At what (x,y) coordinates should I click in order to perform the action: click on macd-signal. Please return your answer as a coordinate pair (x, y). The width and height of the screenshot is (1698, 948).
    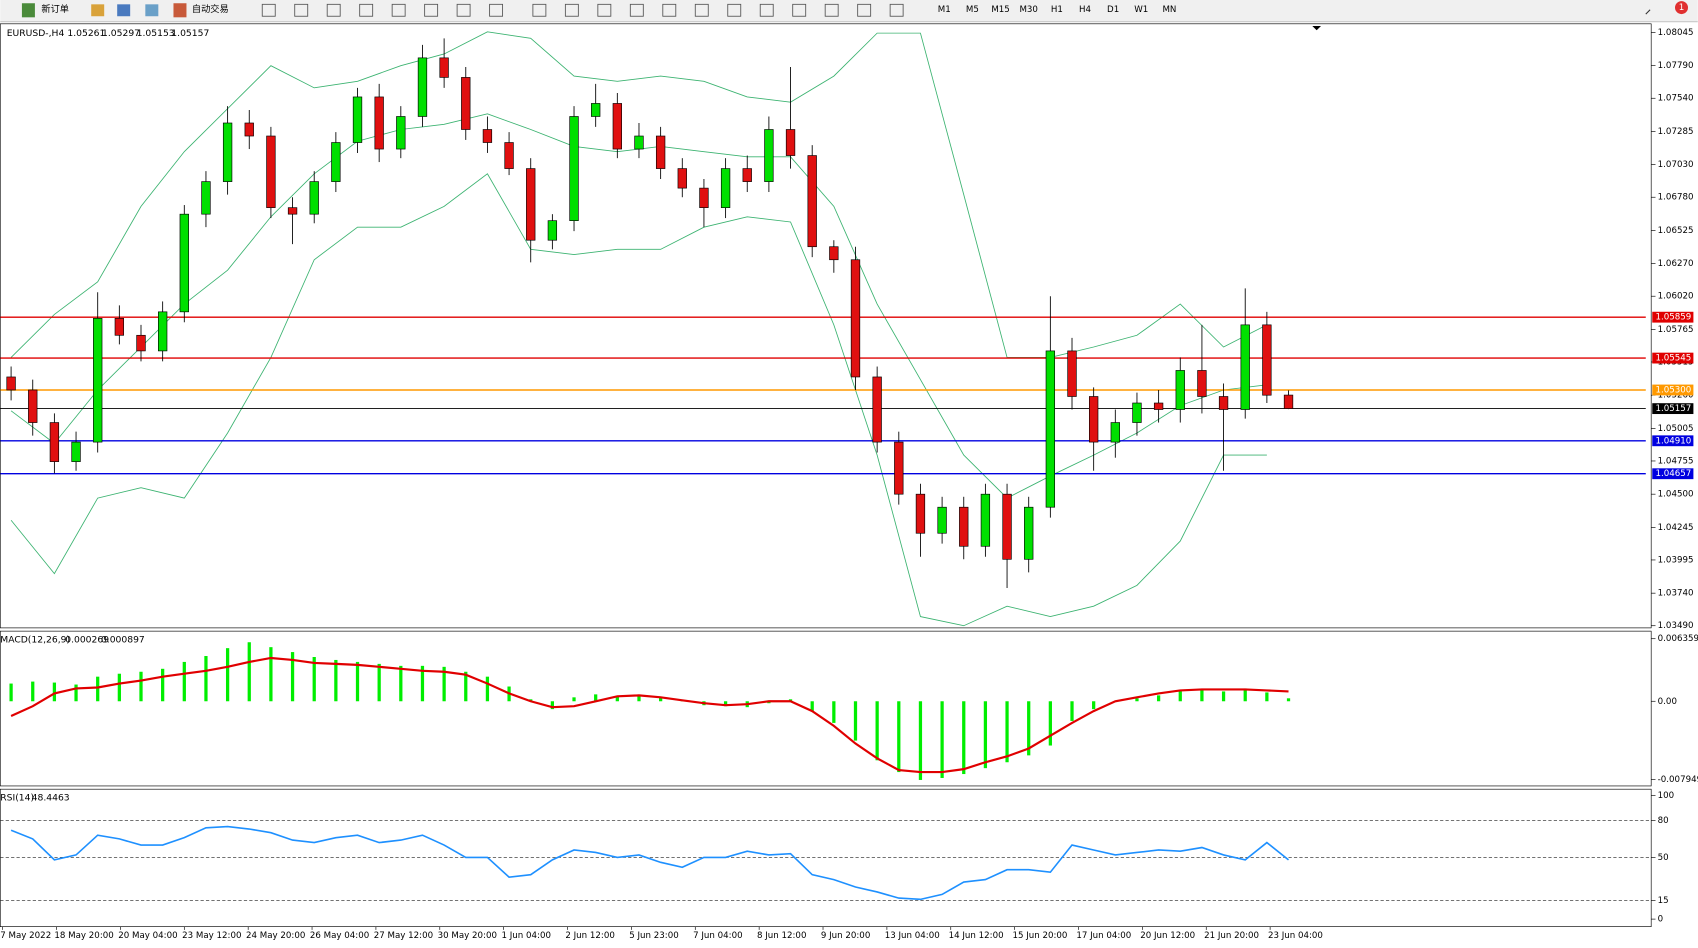
    Looking at the image, I should click on (649, 715).